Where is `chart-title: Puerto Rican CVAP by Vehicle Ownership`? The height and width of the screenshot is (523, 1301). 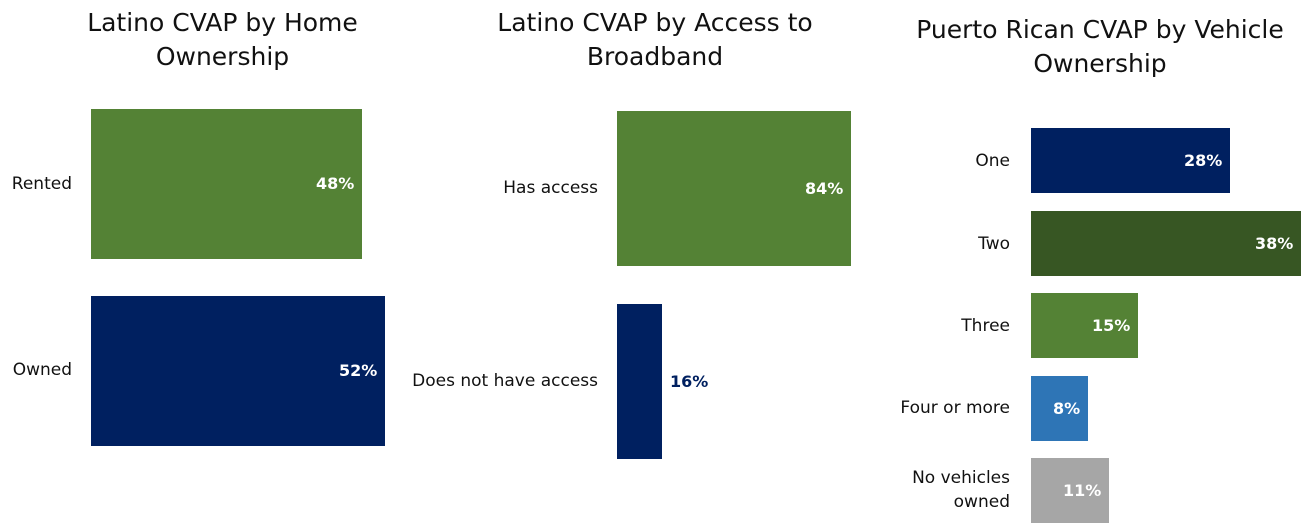
chart-title: Puerto Rican CVAP by Vehicle Ownership is located at coordinates (1100, 46).